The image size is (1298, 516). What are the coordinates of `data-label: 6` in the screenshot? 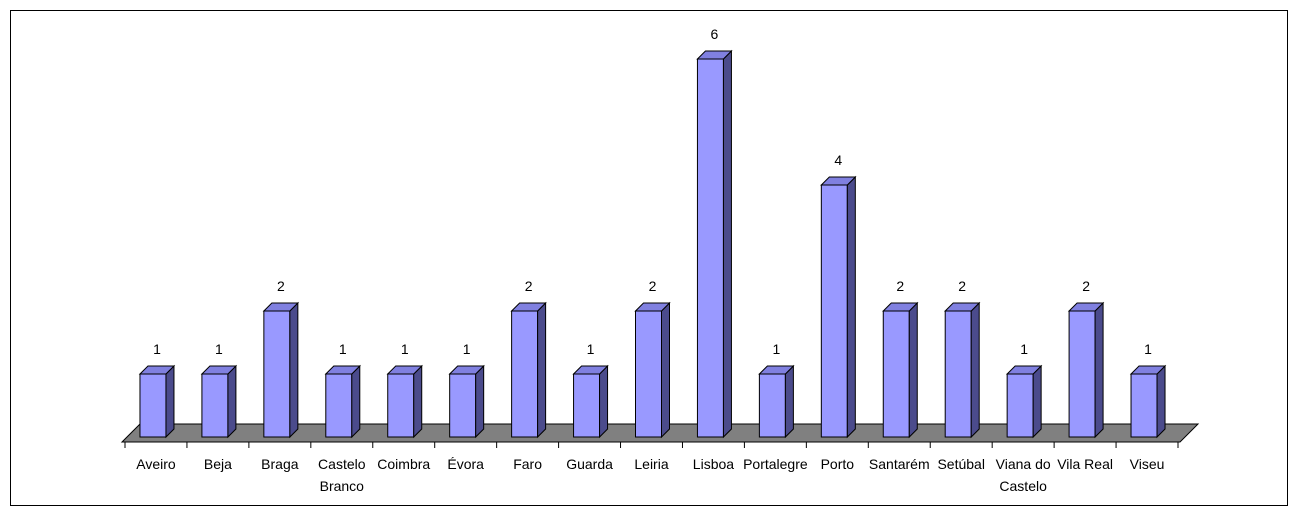 It's located at (715, 34).